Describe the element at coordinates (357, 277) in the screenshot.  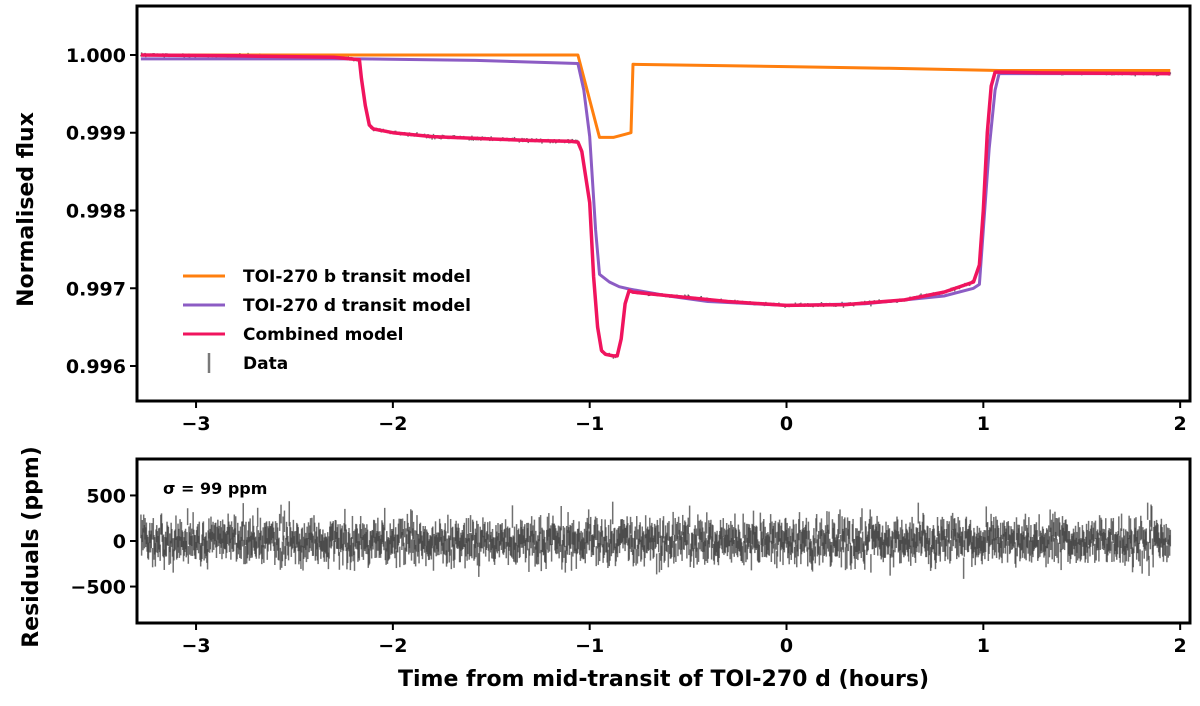
I see `legend-label: TOI-270 b transit model` at that location.